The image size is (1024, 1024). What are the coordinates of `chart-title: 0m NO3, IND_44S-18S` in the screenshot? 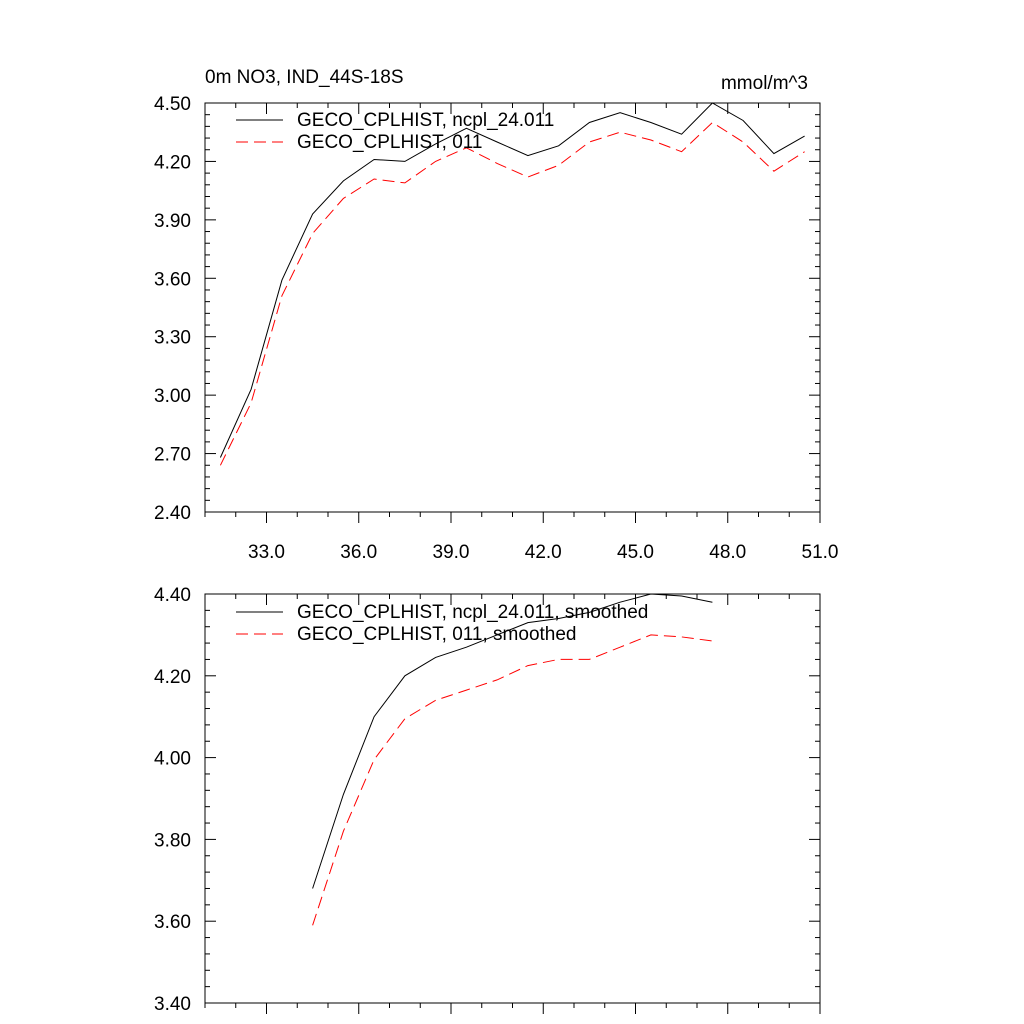 It's located at (304, 77).